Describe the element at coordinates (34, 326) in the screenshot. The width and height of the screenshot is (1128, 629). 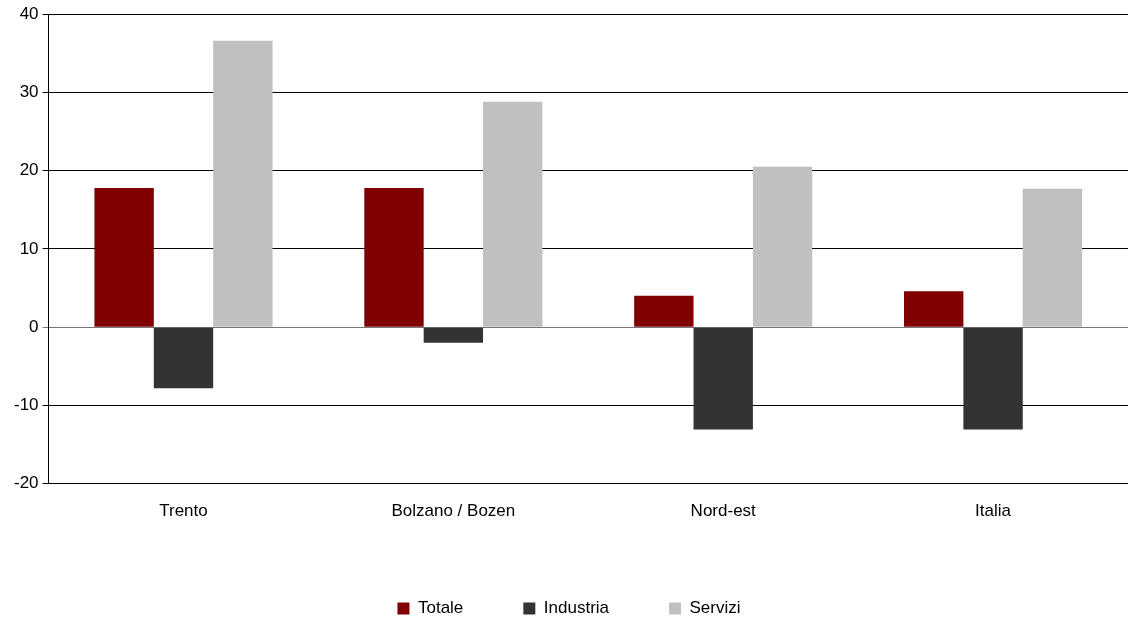
I see `y-tick-label: 0` at that location.